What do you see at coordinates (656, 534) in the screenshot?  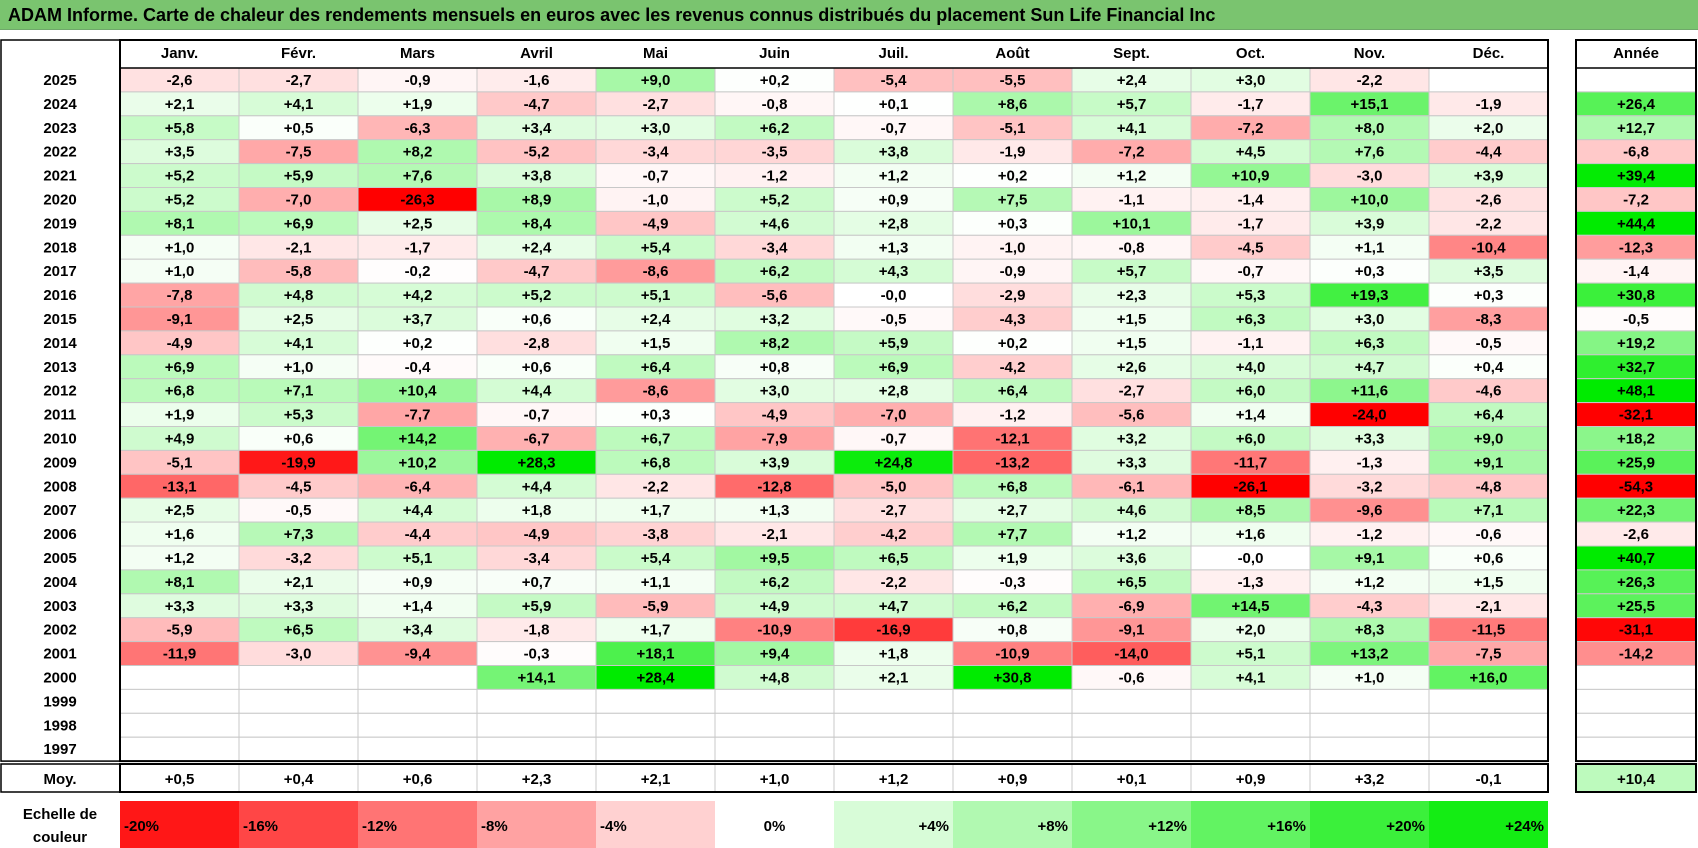 I see `value-2006-5: -3,8` at bounding box center [656, 534].